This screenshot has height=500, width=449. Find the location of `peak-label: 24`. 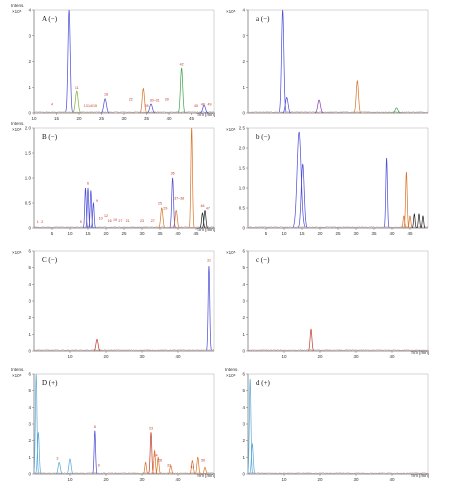

peak-label: 24 is located at coordinates (156, 455).